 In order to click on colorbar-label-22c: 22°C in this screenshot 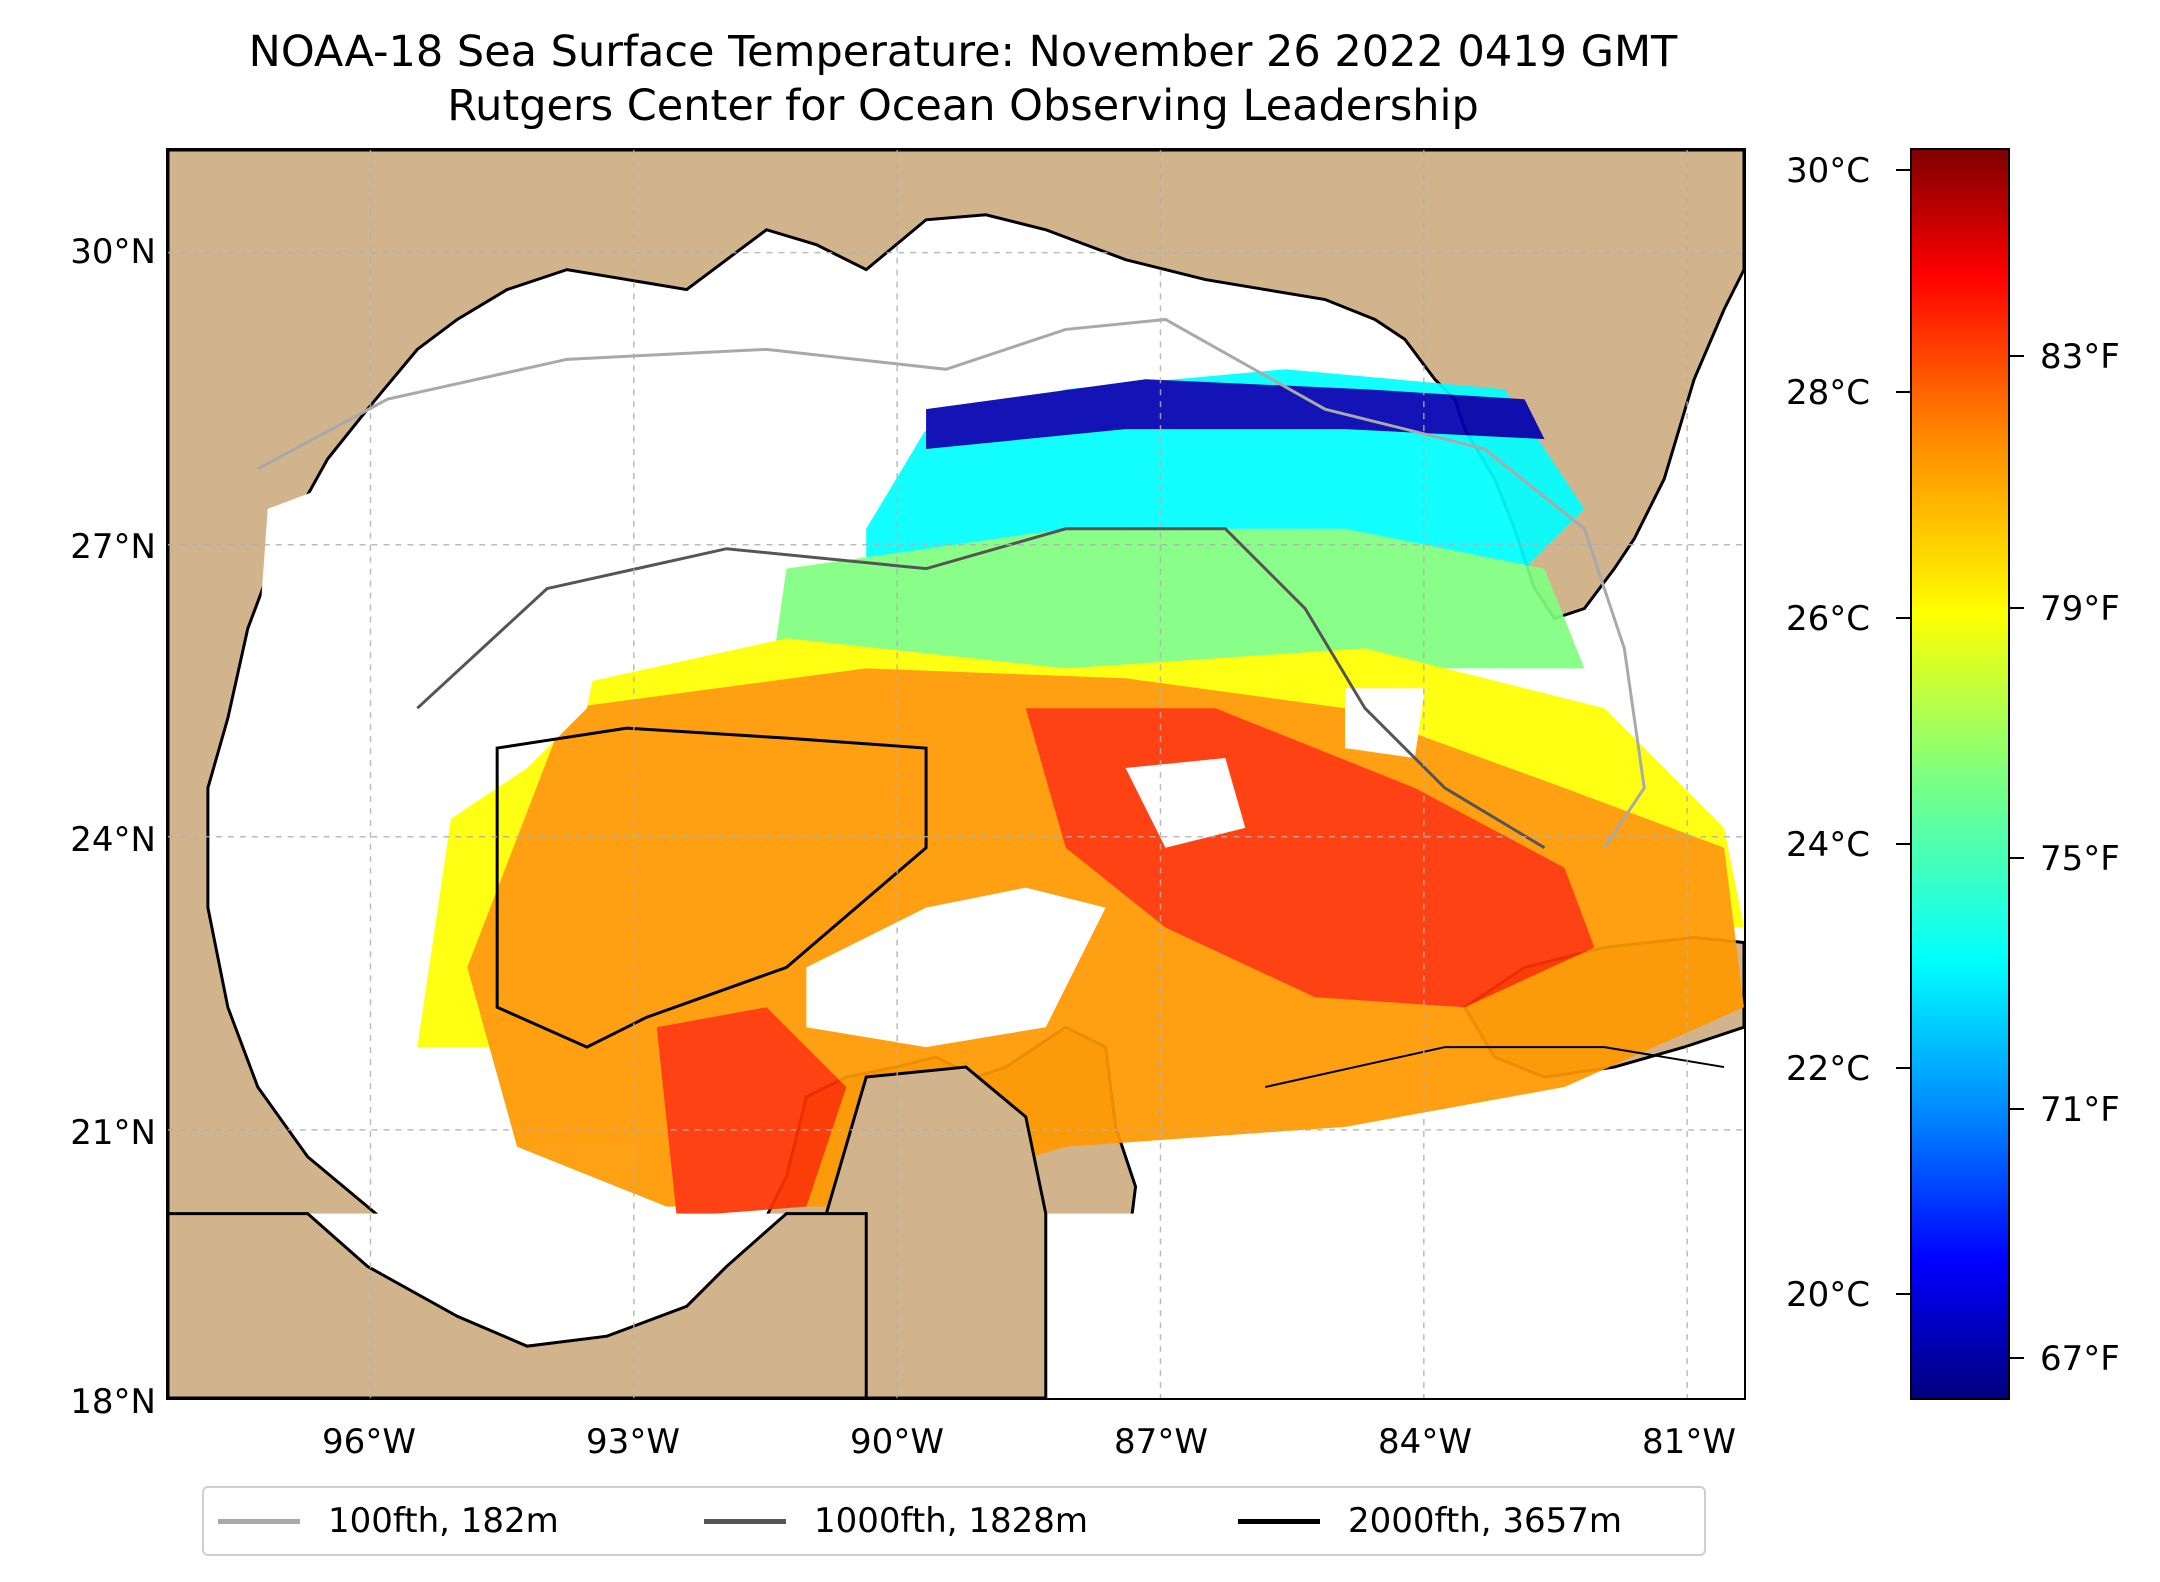, I will do `click(1828, 1069)`.